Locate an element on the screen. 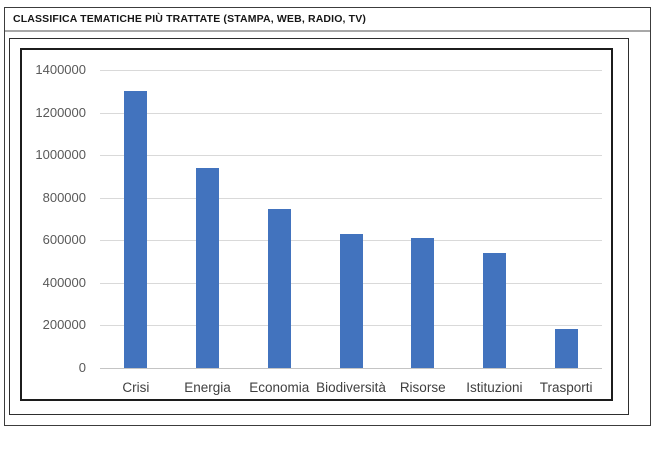 The image size is (660, 456). bar-crisi is located at coordinates (136, 229).